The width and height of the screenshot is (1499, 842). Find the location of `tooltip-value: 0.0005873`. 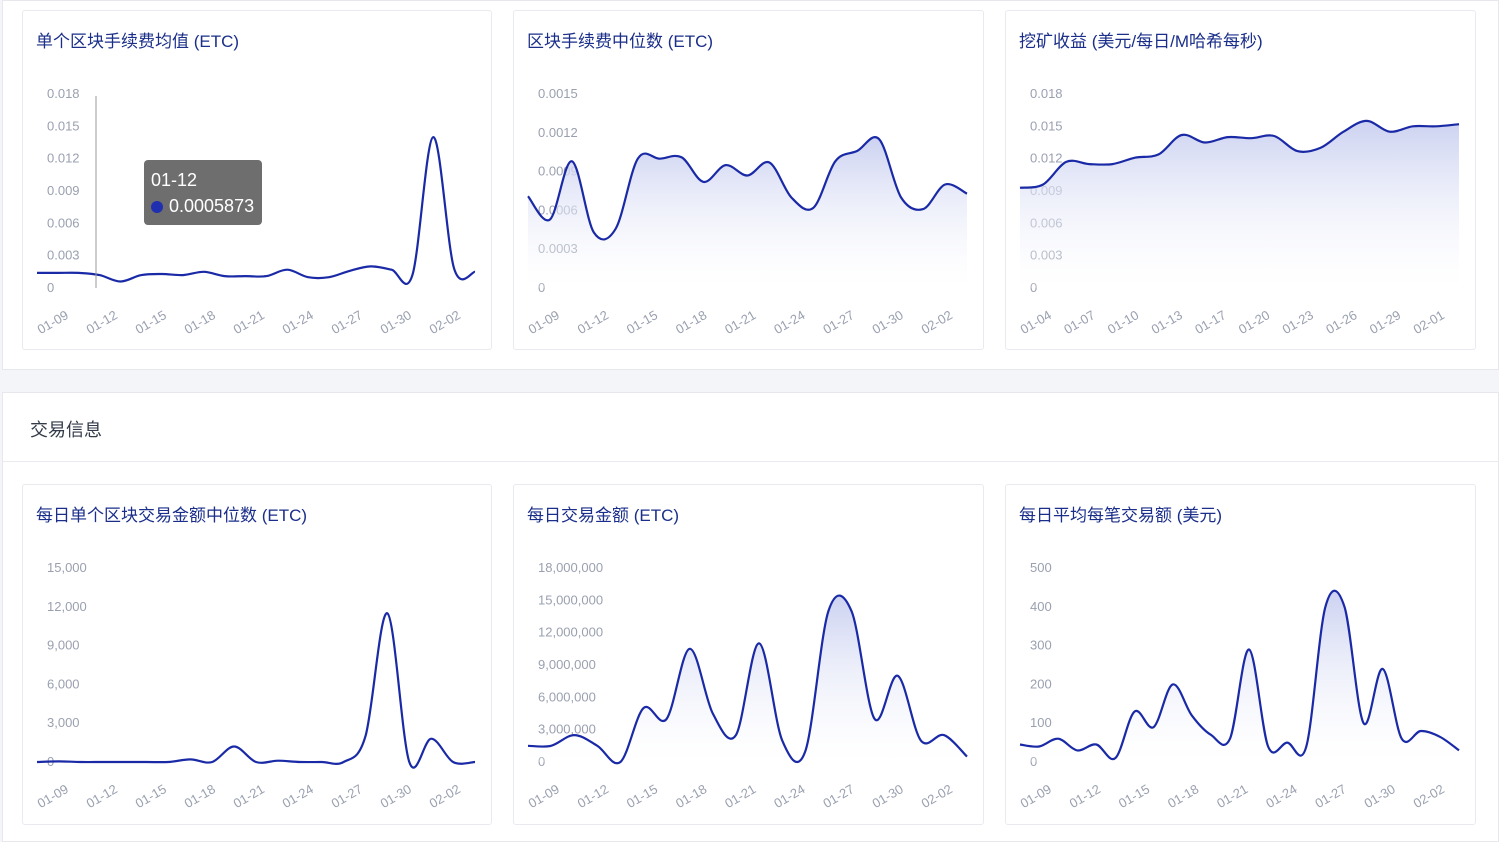

tooltip-value: 0.0005873 is located at coordinates (212, 206).